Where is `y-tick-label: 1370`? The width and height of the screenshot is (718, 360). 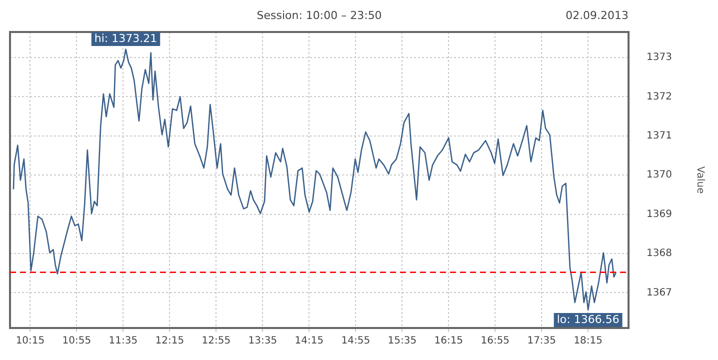
y-tick-label: 1370 is located at coordinates (659, 175).